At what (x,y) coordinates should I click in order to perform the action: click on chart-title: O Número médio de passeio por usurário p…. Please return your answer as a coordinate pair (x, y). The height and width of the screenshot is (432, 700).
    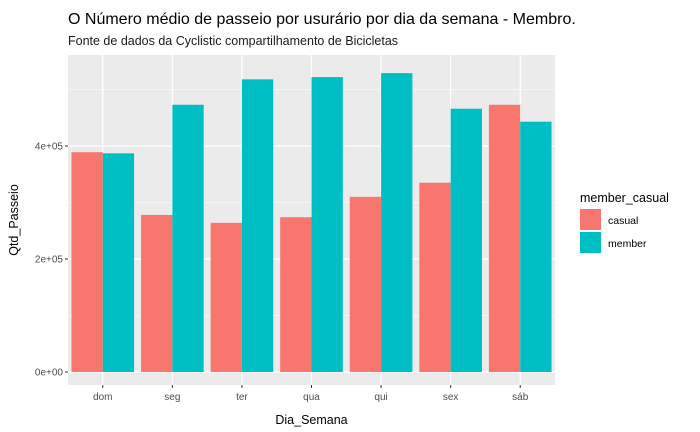
    Looking at the image, I should click on (322, 19).